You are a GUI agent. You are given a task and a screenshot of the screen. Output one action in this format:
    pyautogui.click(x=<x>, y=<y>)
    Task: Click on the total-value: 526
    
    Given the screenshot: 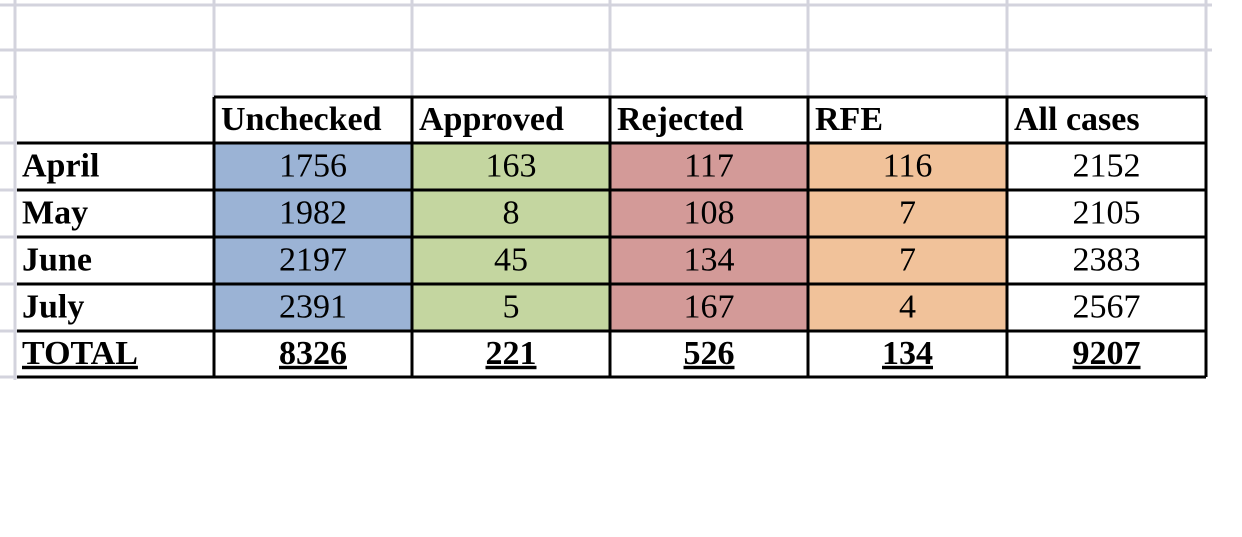 What is the action you would take?
    pyautogui.click(x=709, y=353)
    